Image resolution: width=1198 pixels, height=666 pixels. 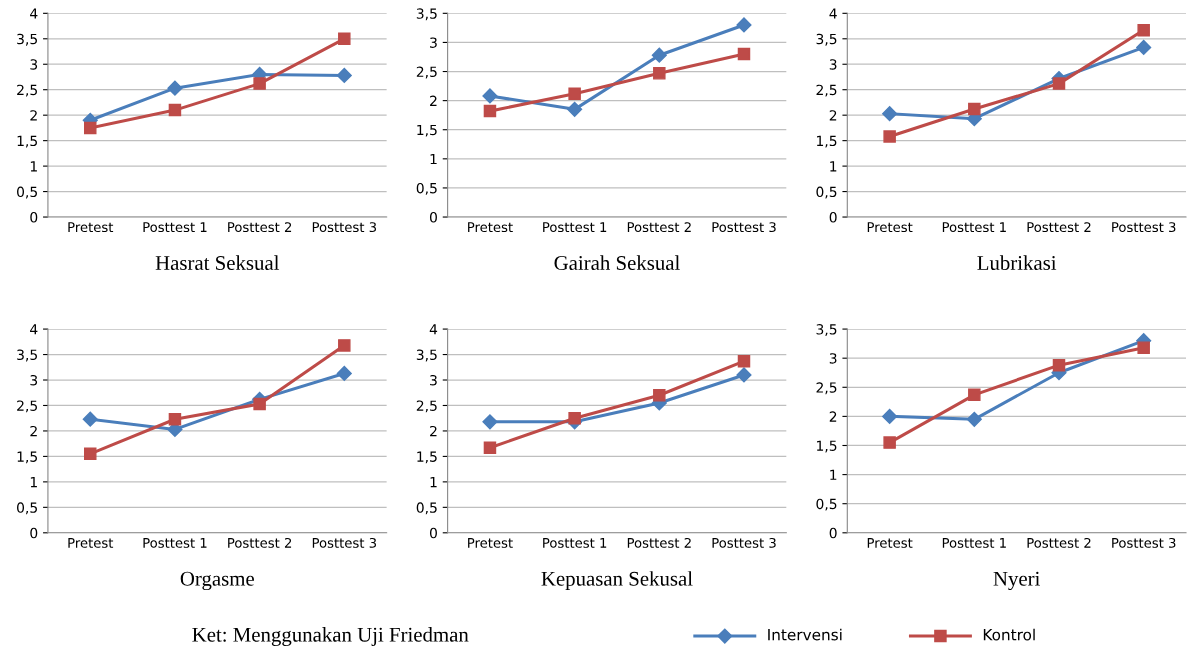 What do you see at coordinates (330, 637) in the screenshot?
I see `text: Ket: Menggunakan Uji Friedman` at bounding box center [330, 637].